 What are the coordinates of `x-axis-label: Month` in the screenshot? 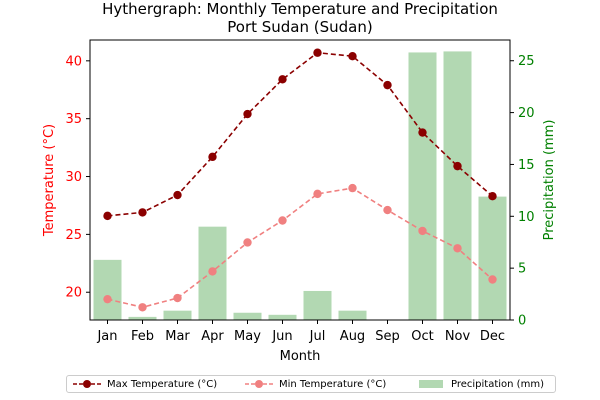 It's located at (300, 356).